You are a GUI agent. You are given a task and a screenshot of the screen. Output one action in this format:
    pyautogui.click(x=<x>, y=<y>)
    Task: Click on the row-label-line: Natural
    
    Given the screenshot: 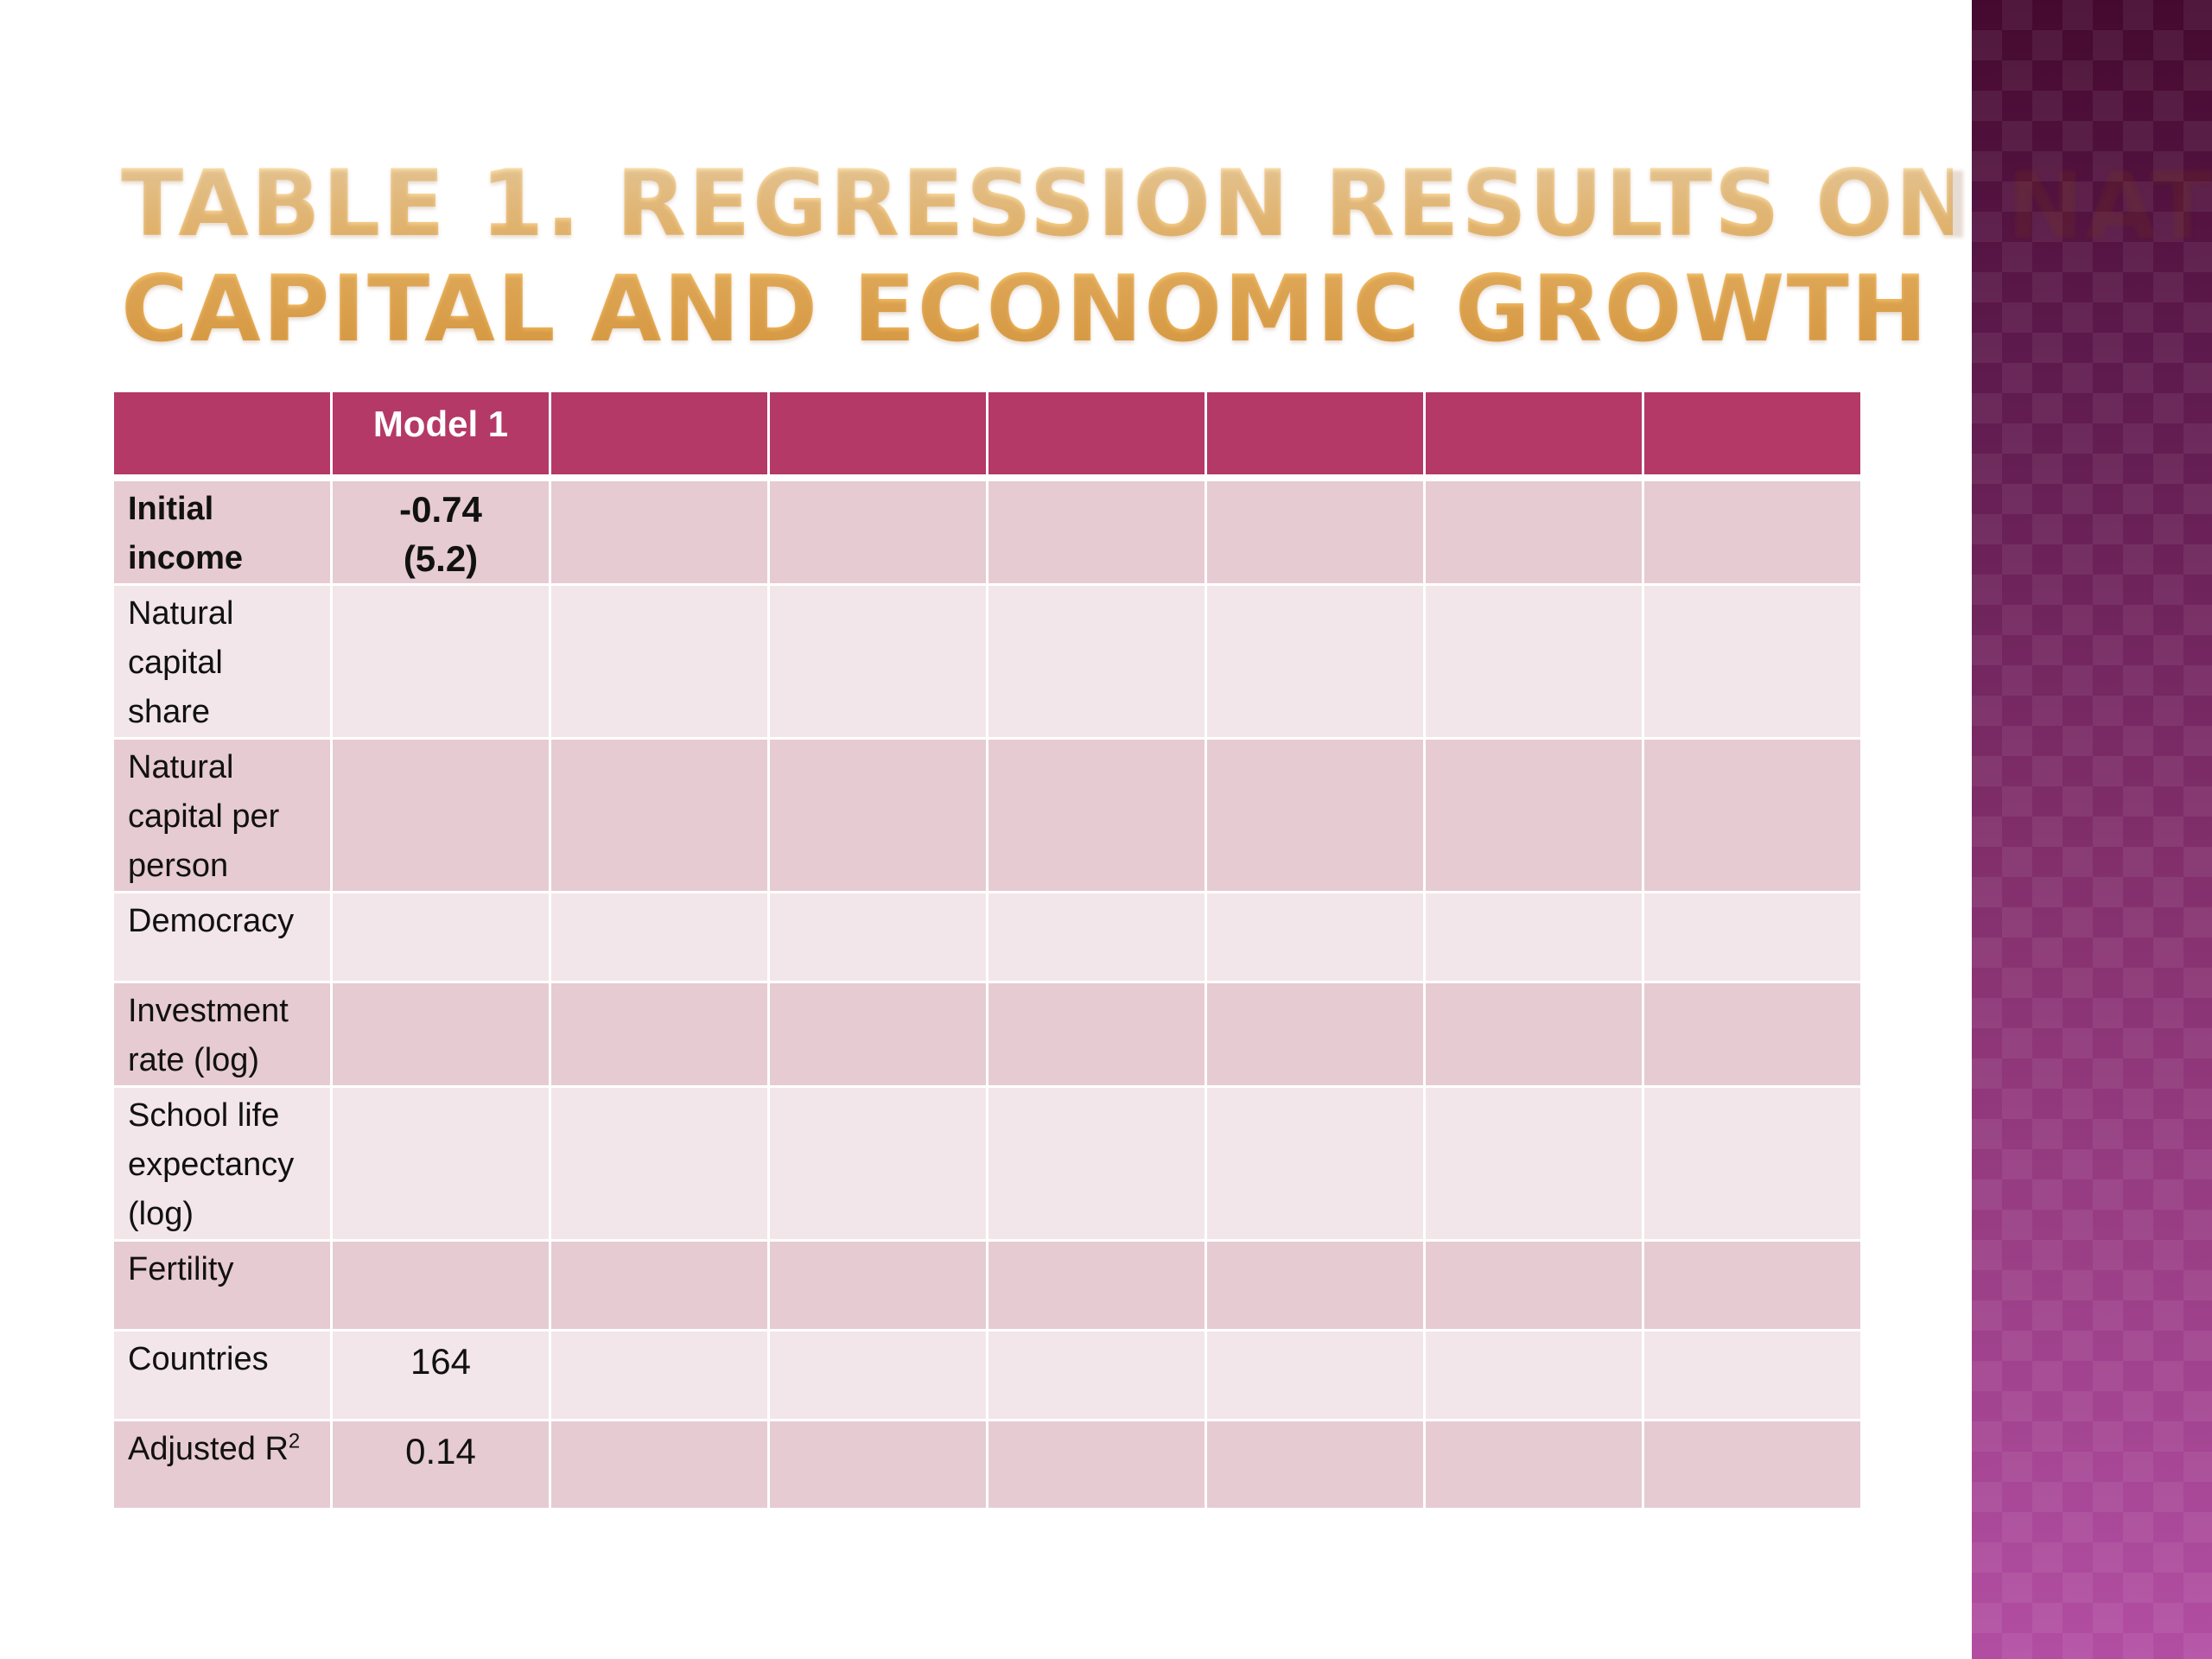 What is the action you would take?
    pyautogui.click(x=181, y=766)
    